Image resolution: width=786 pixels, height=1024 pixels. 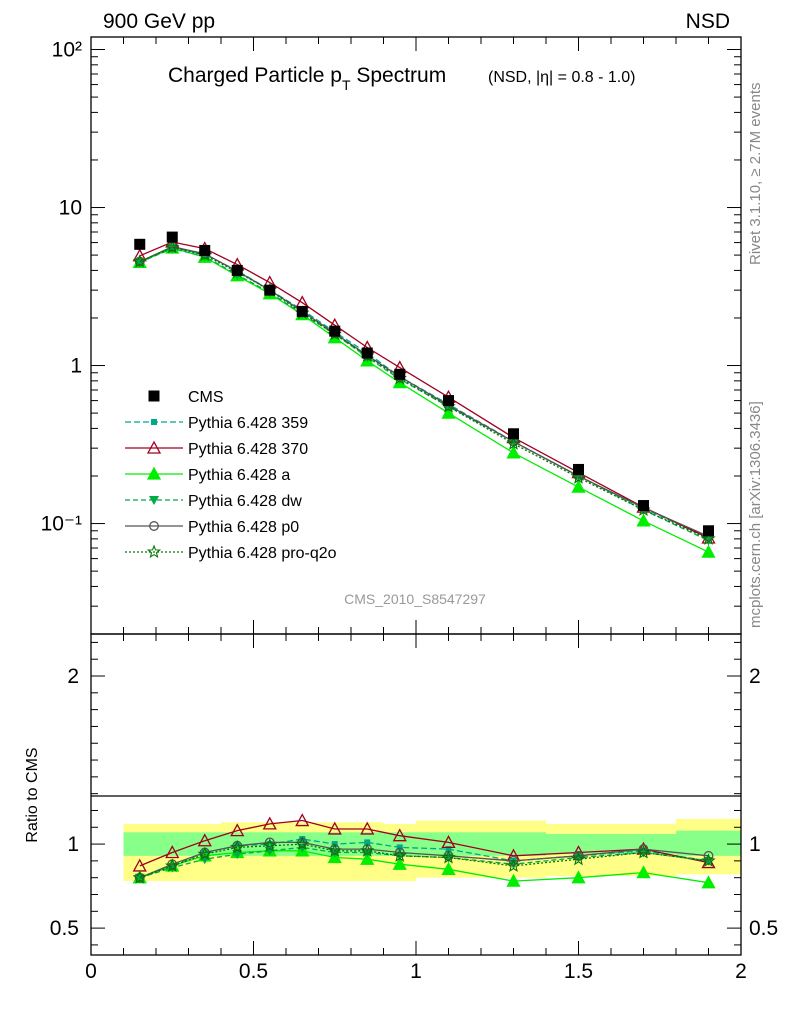 What do you see at coordinates (76, 366) in the screenshot?
I see `y-tick-label: 1` at bounding box center [76, 366].